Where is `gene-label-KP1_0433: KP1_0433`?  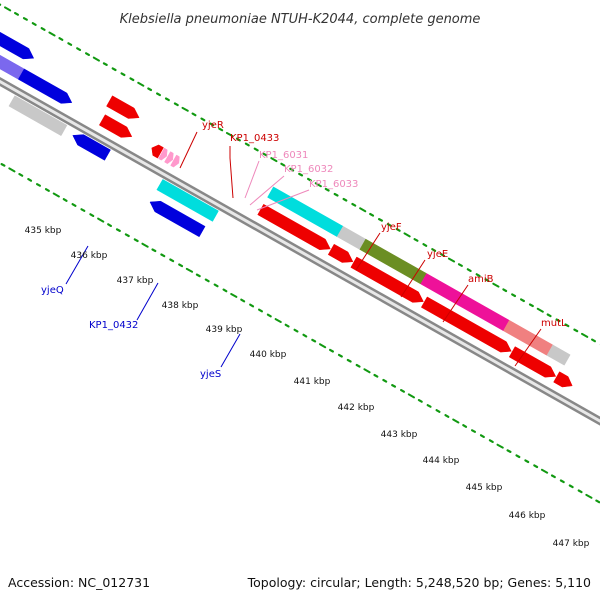 gene-label-KP1_0433: KP1_0433 is located at coordinates (254, 138).